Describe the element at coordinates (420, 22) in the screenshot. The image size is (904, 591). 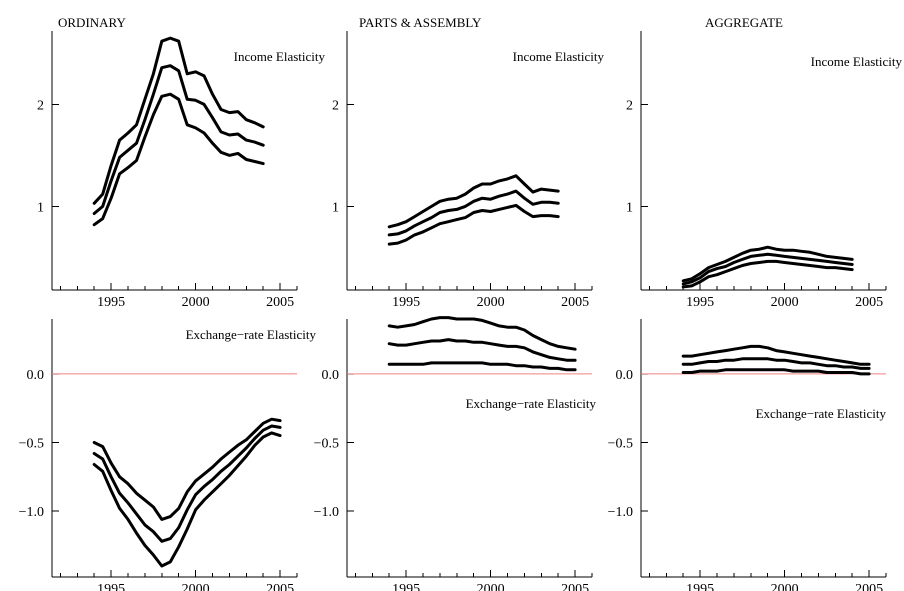
I see `panel-title-parts-assembly: PARTS & ASSEMBLY` at that location.